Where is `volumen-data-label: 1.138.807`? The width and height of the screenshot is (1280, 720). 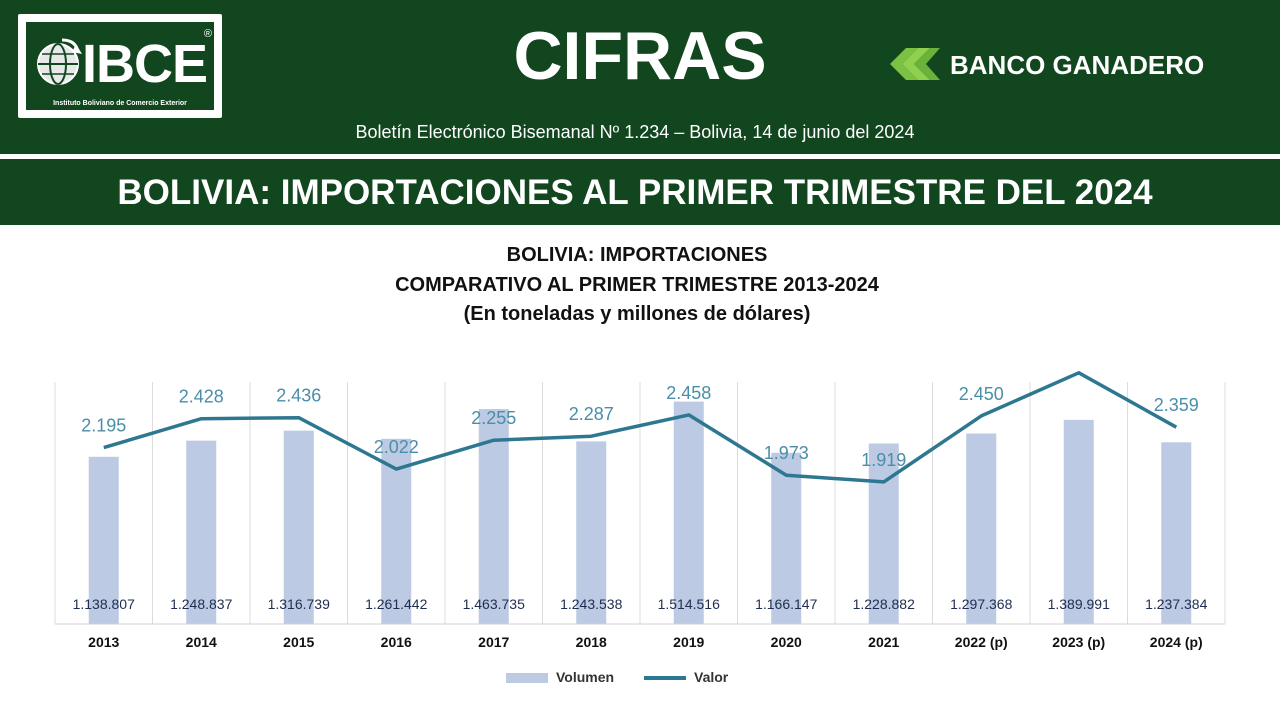
volumen-data-label: 1.138.807 is located at coordinates (104, 604).